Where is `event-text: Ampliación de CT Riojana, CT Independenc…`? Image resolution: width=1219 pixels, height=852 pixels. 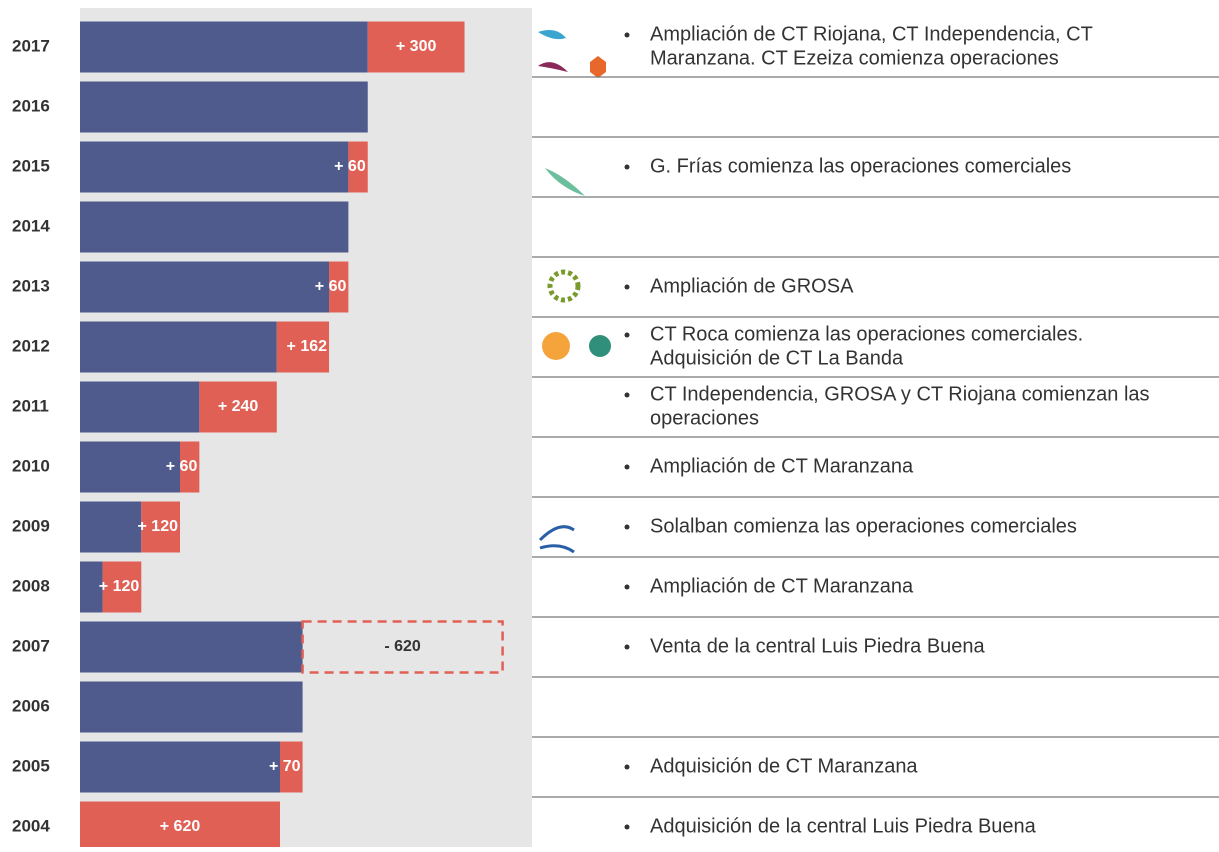
event-text: Ampliación de CT Riojana, CT Independenc… is located at coordinates (871, 34).